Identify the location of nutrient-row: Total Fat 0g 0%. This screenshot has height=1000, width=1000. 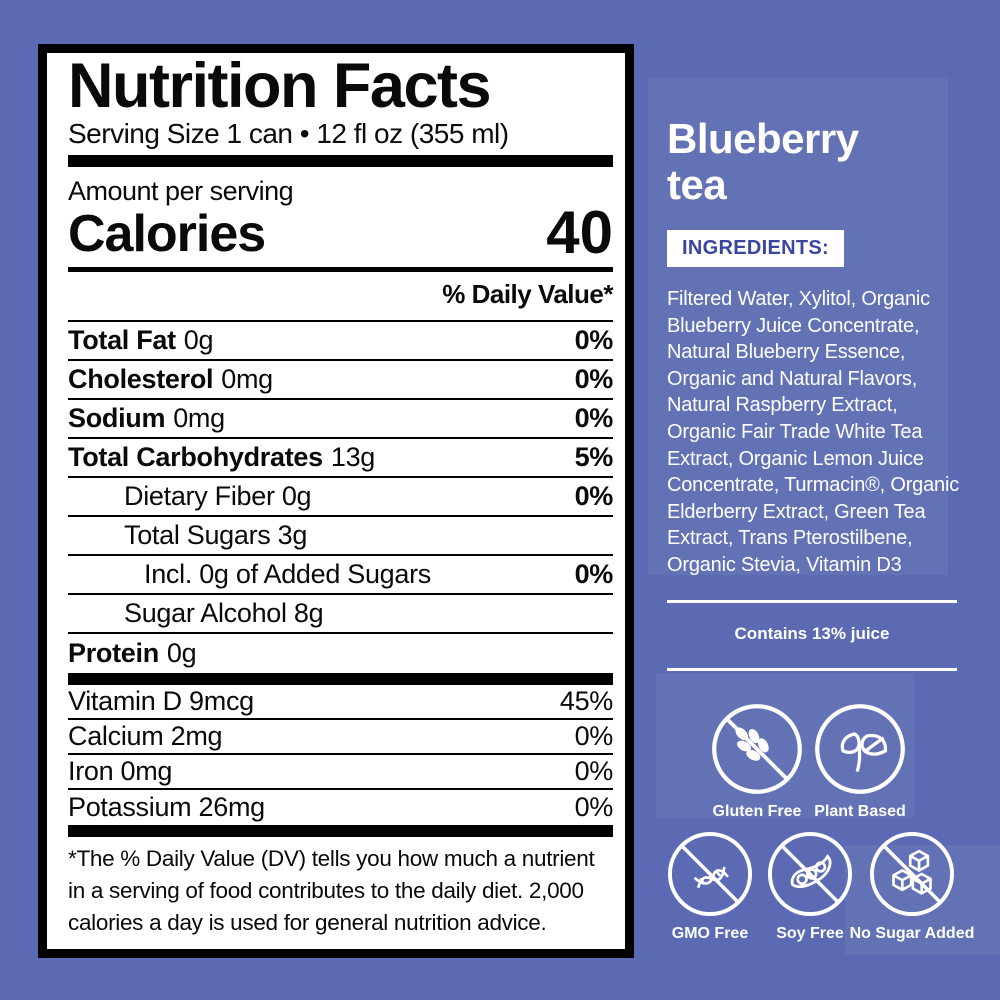
(340, 341).